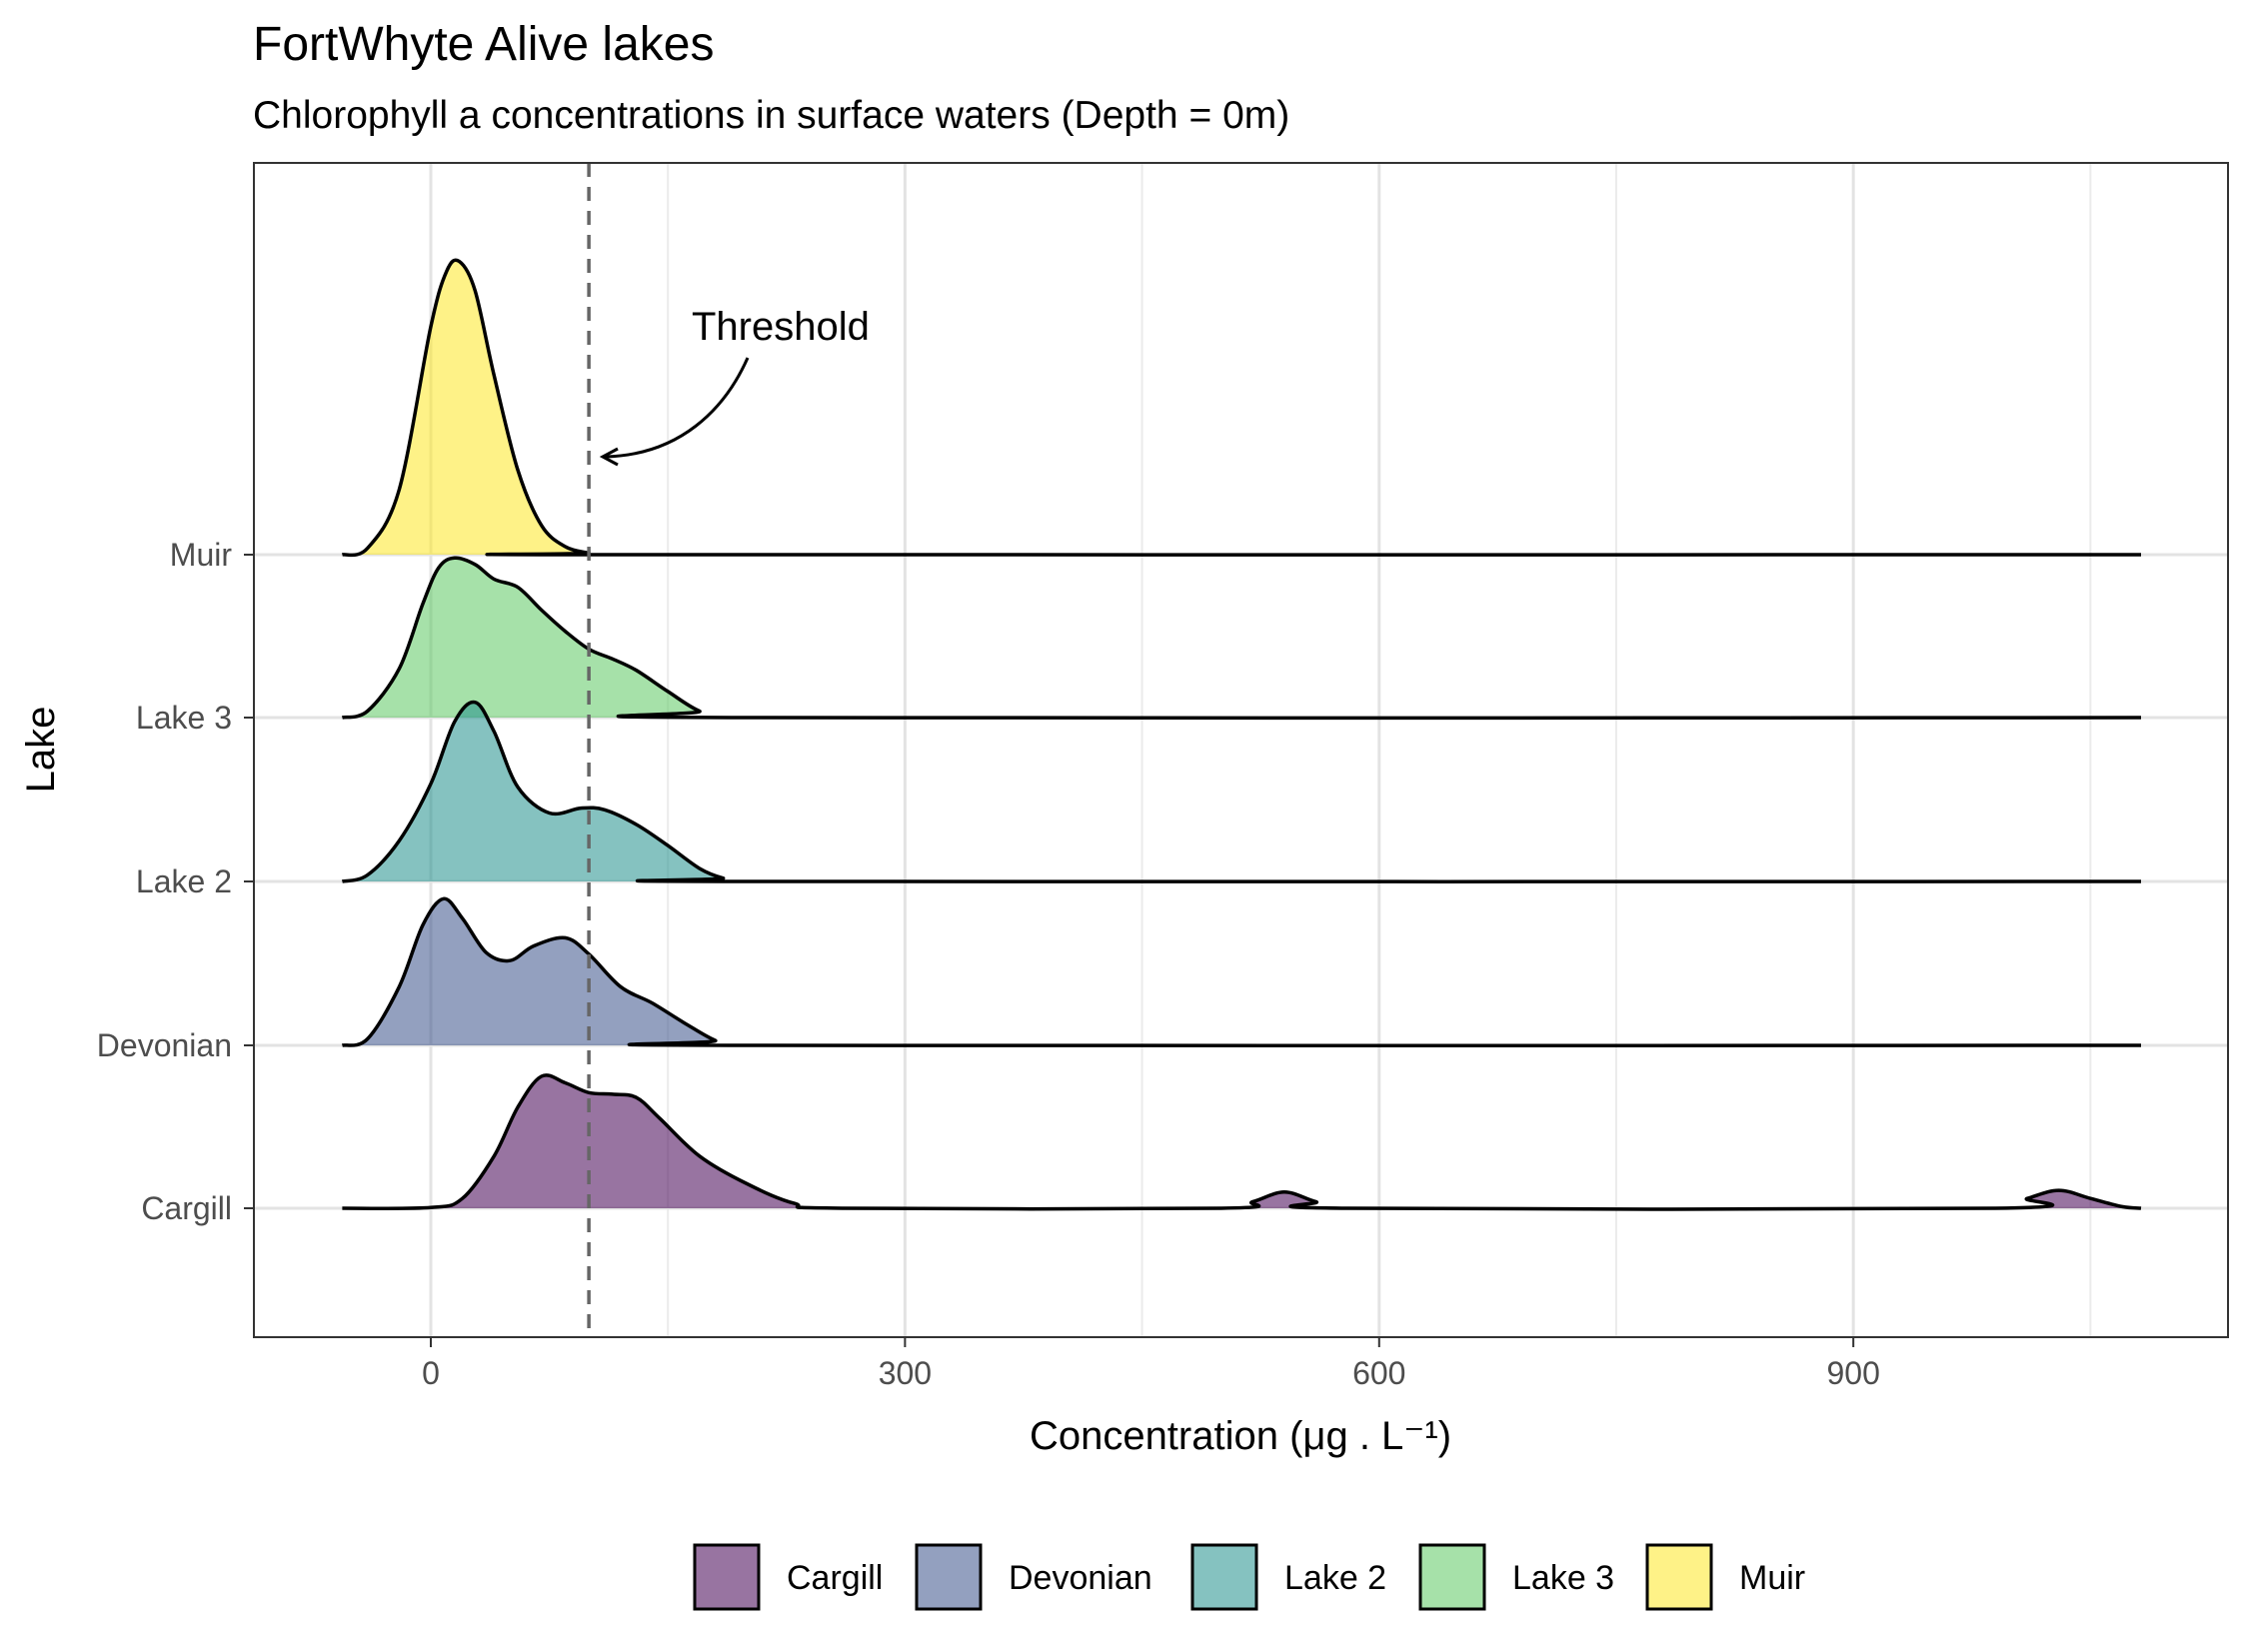 This screenshot has width=2243, height=1652. I want to click on x-tick-label: 300, so click(905, 1373).